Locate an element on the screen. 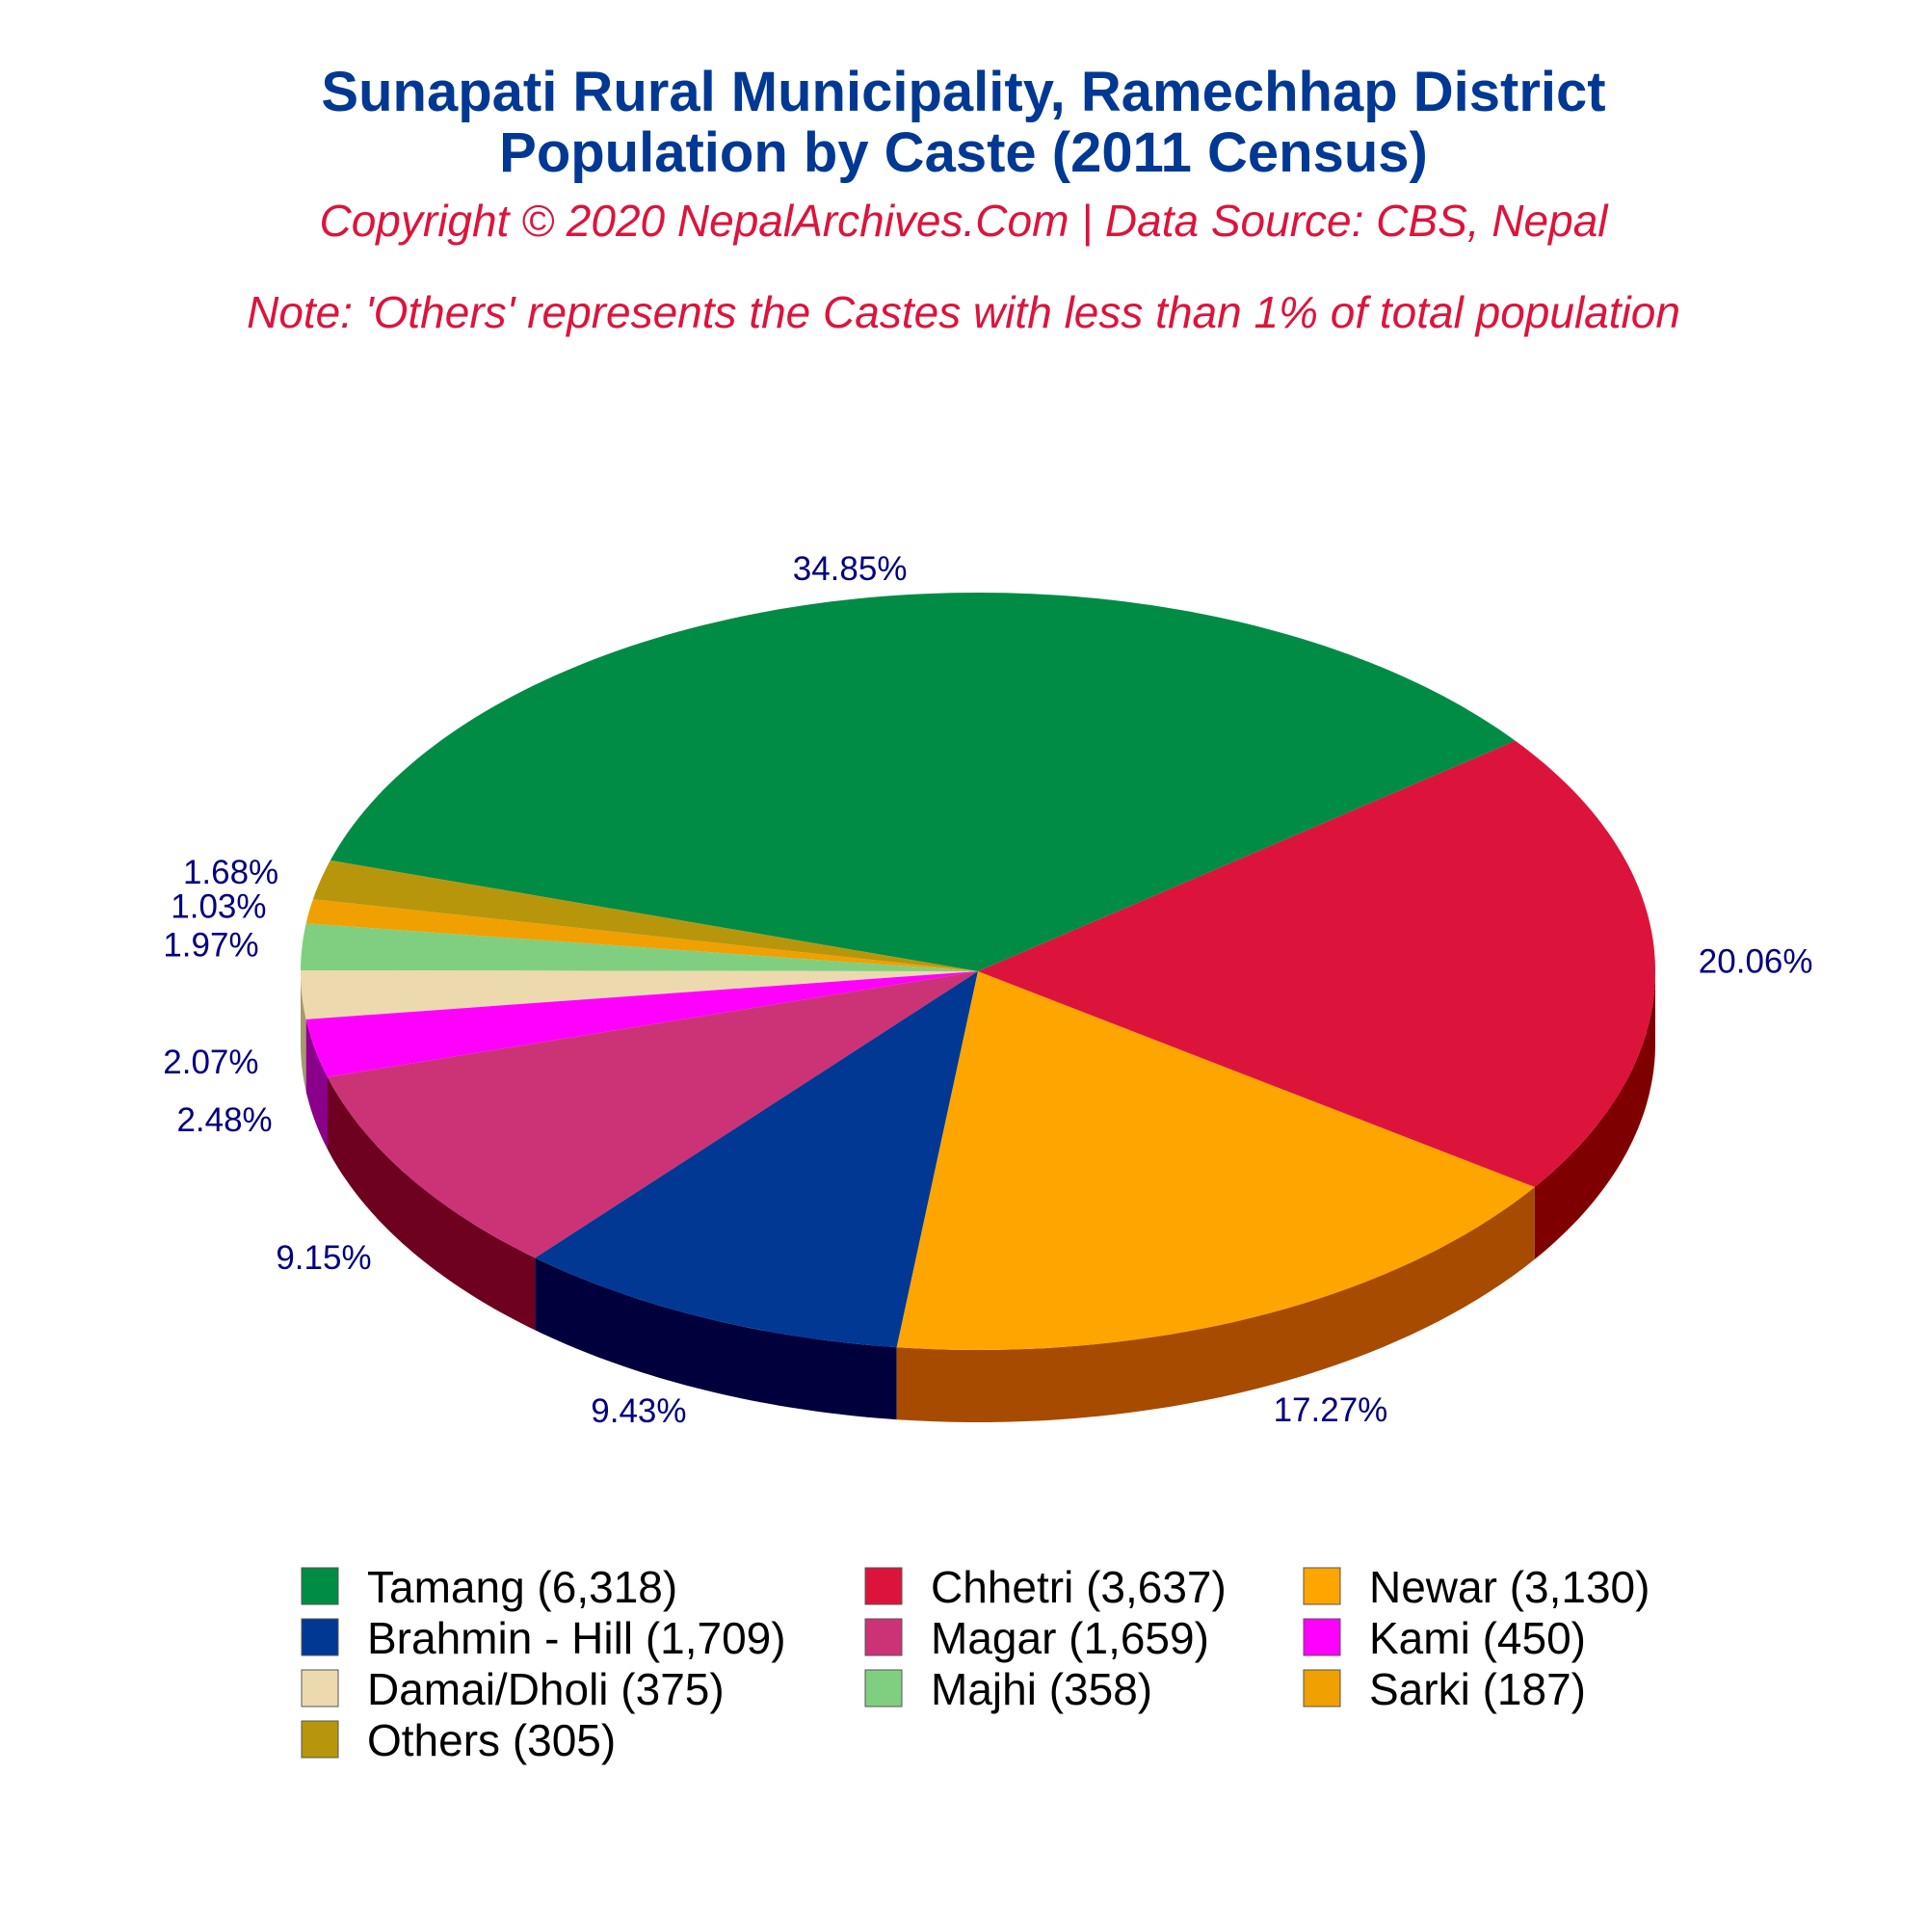  percent-label-brahmin-hill: 9.43% is located at coordinates (638, 1411).